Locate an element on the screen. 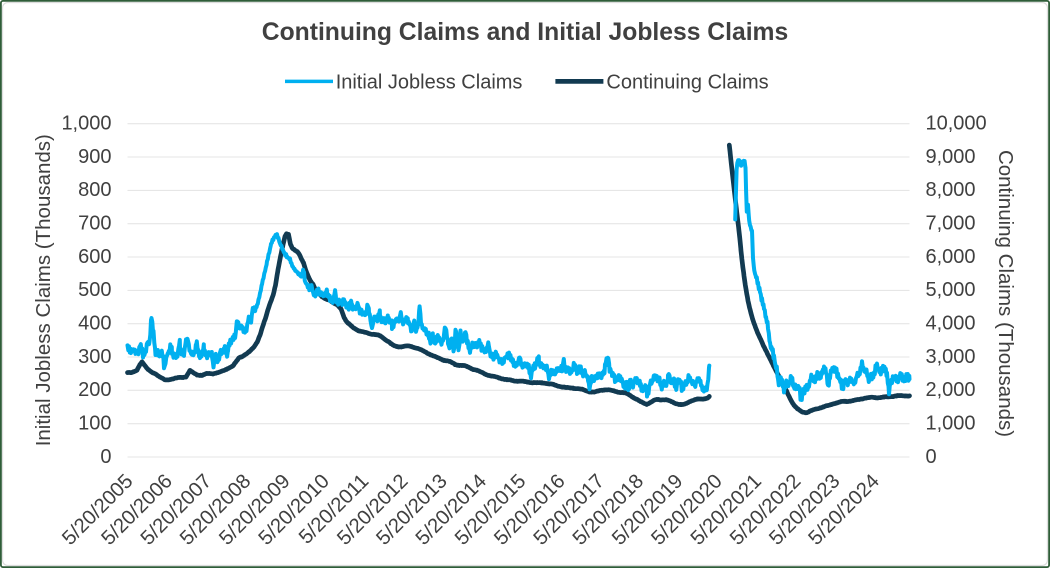 This screenshot has width=1050, height=568. svg-text: 200 is located at coordinates (94, 390).